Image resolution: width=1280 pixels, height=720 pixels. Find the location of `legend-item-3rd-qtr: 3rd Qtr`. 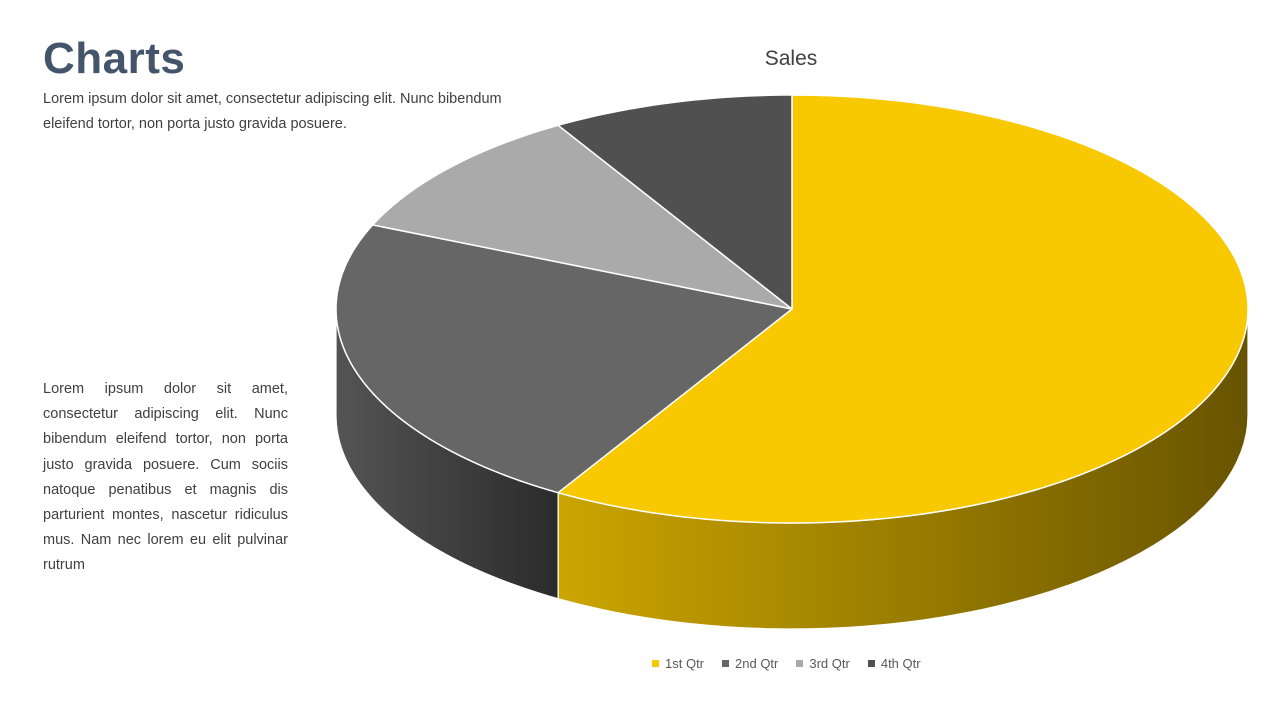

legend-item-3rd-qtr: 3rd Qtr is located at coordinates (823, 663).